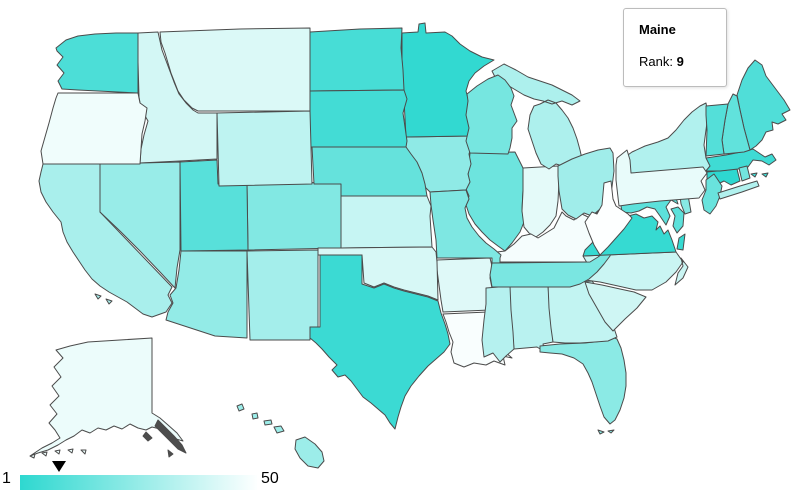 This screenshot has height=500, width=800. I want to click on state-arizona, so click(206, 294).